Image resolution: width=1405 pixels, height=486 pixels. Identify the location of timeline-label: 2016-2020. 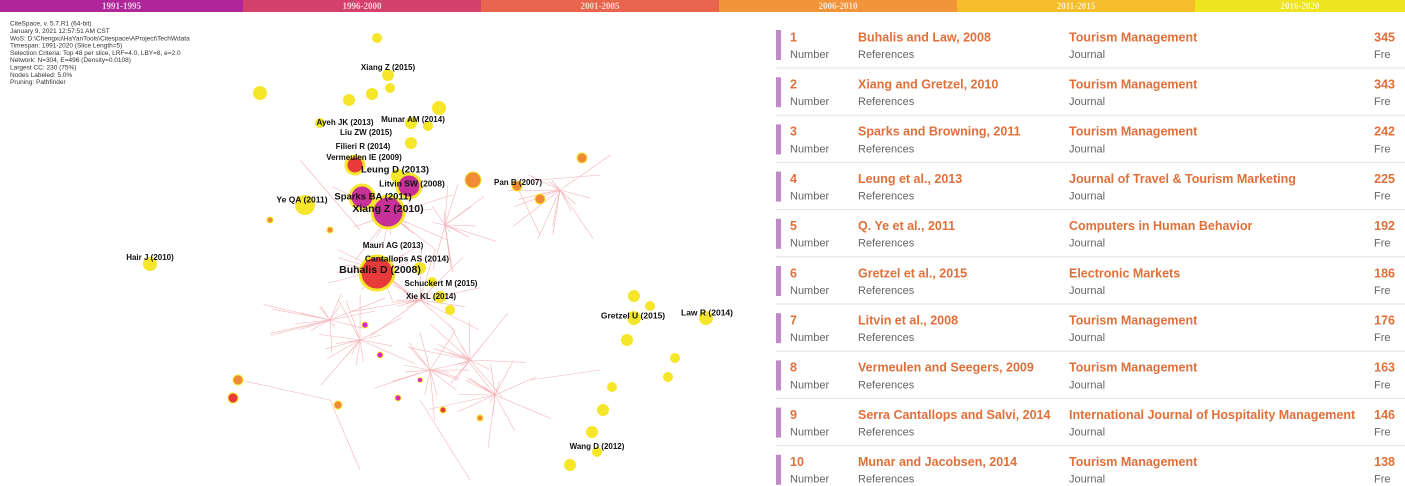
(1300, 6).